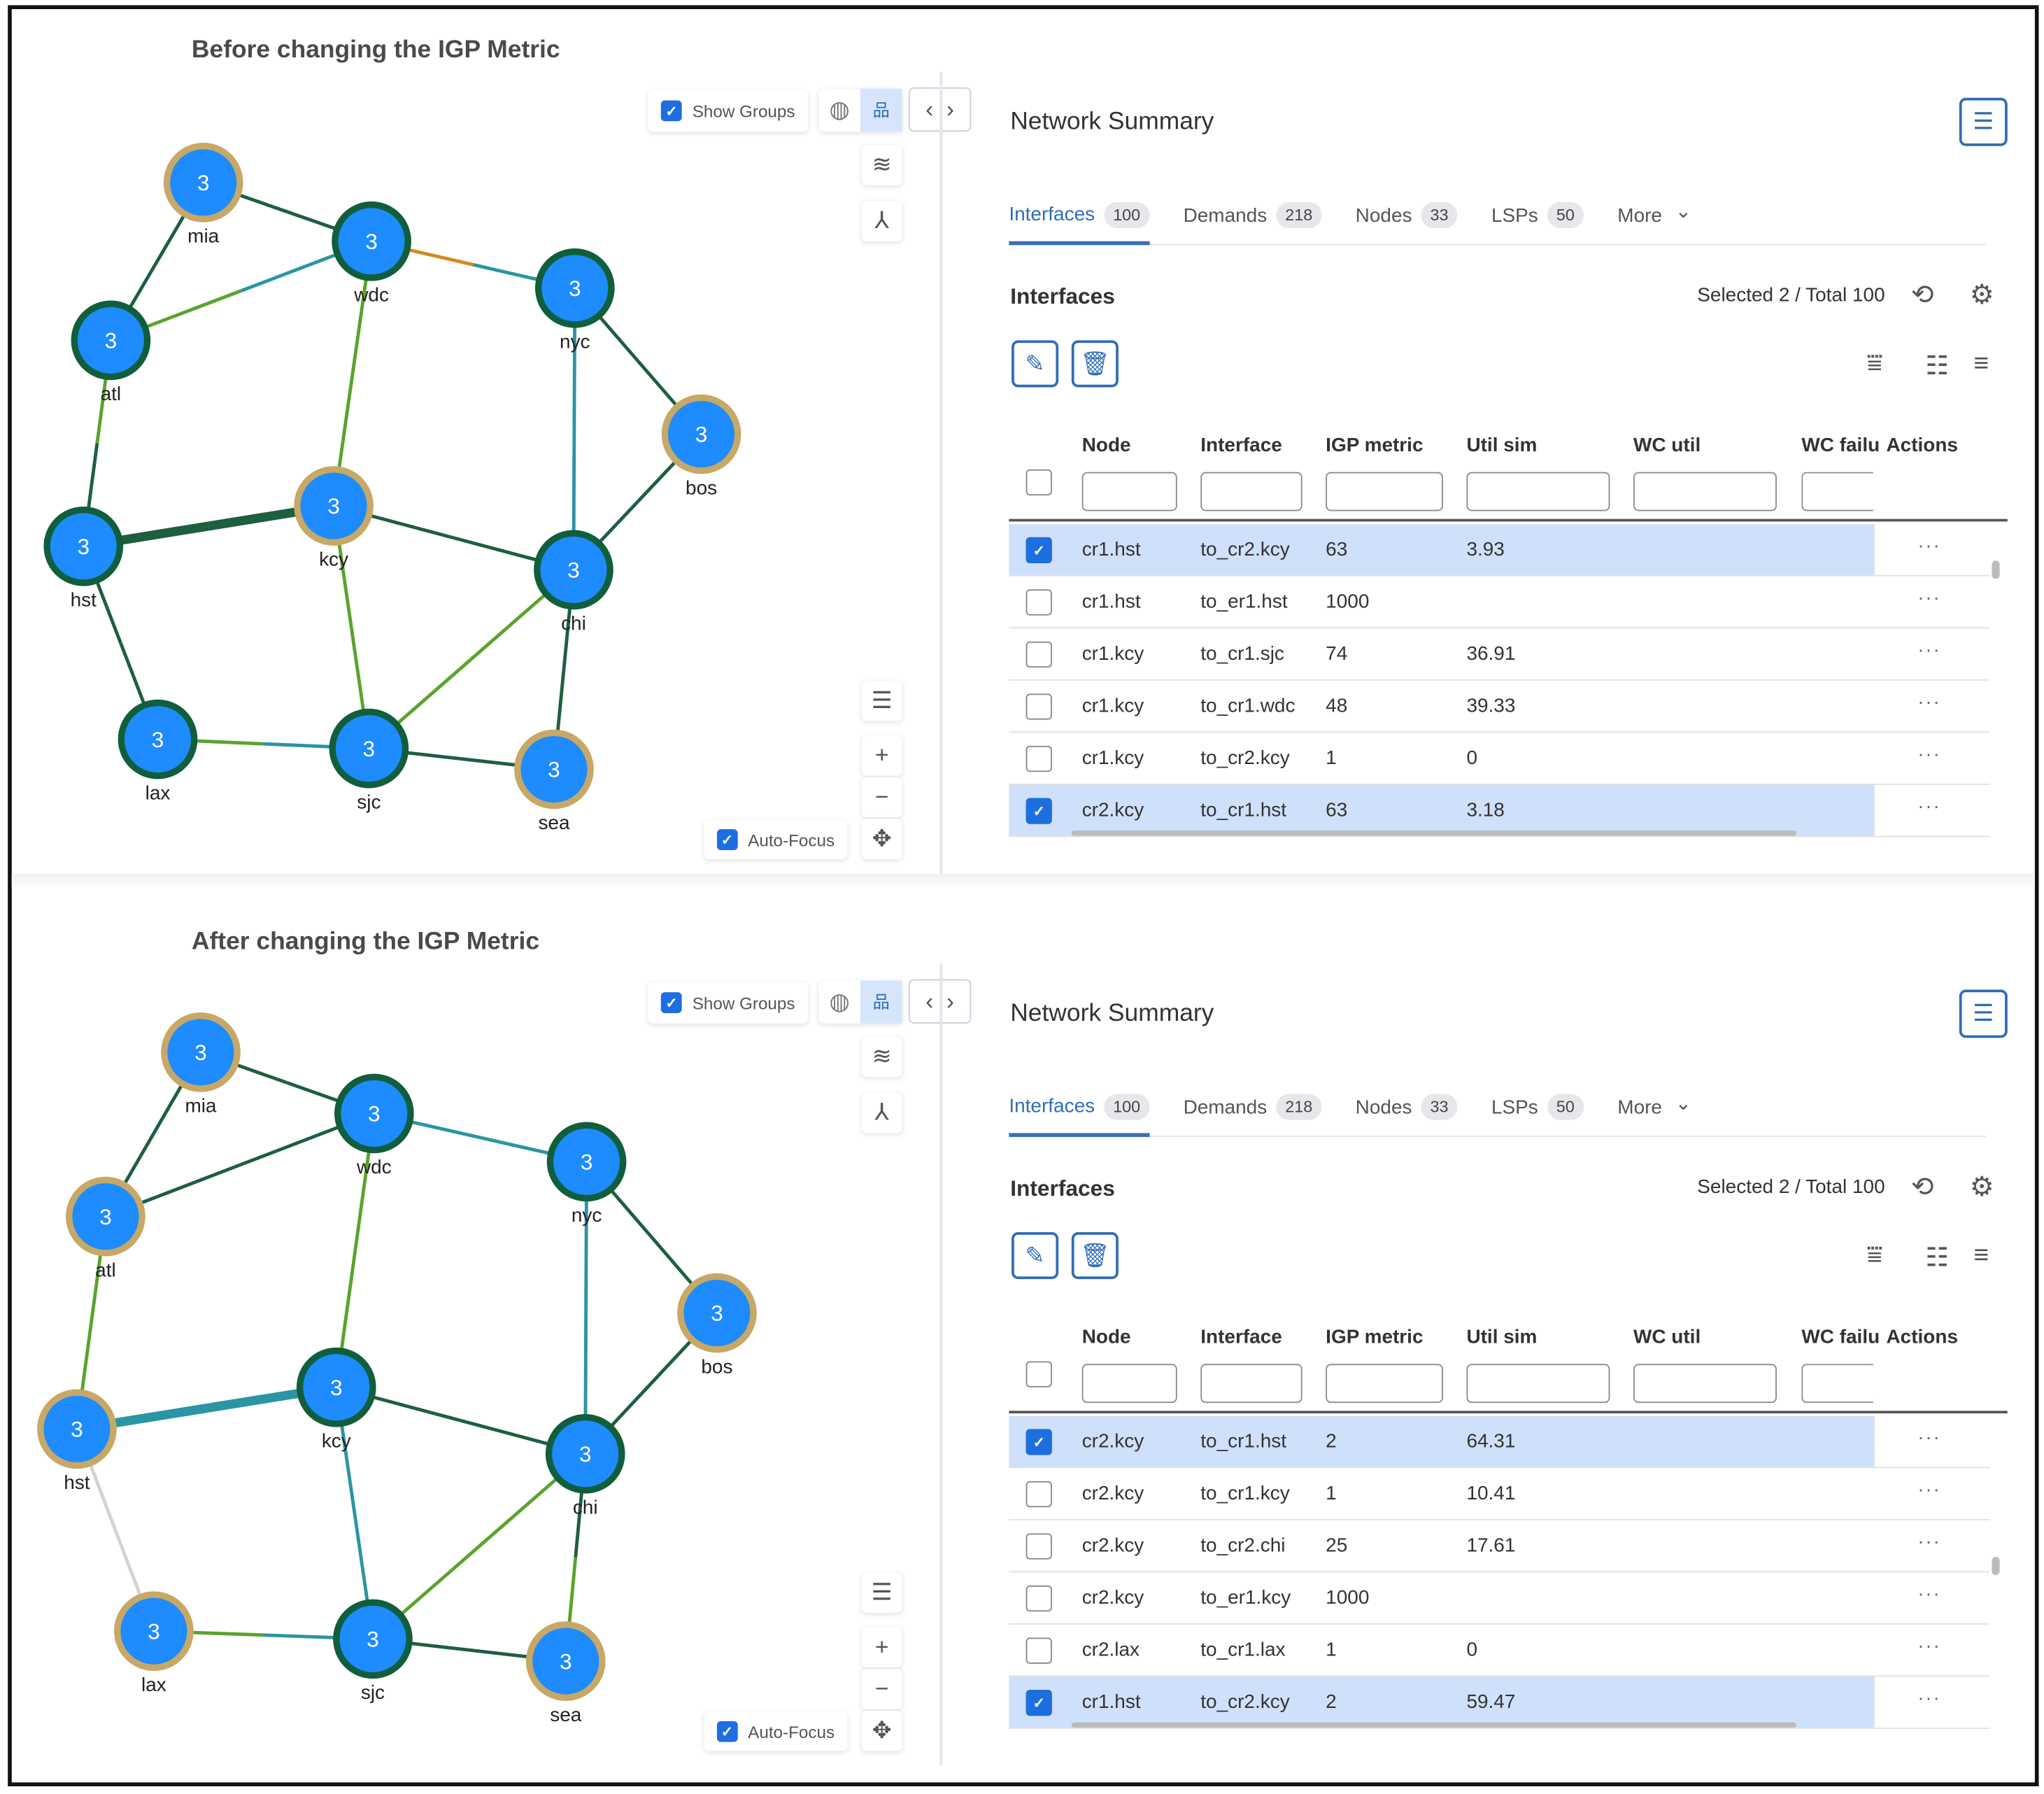 This screenshot has width=2044, height=1794. What do you see at coordinates (1038, 1374) in the screenshot?
I see `select-all-checkbox` at bounding box center [1038, 1374].